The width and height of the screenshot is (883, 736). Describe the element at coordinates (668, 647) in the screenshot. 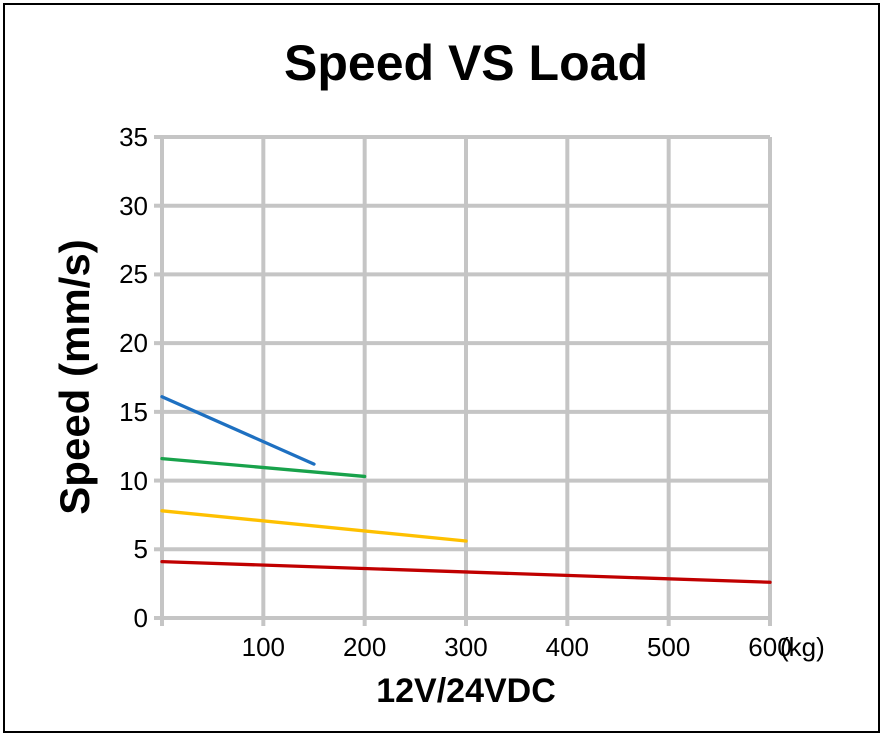

I see `x-tick-label: 500` at that location.